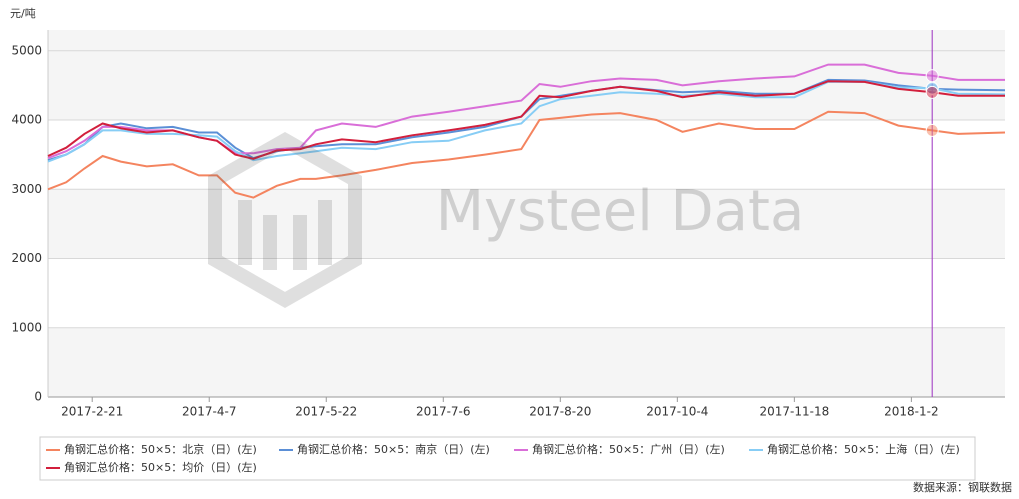  Describe the element at coordinates (620, 211) in the screenshot. I see `watermark-text: Mysteel Data` at that location.